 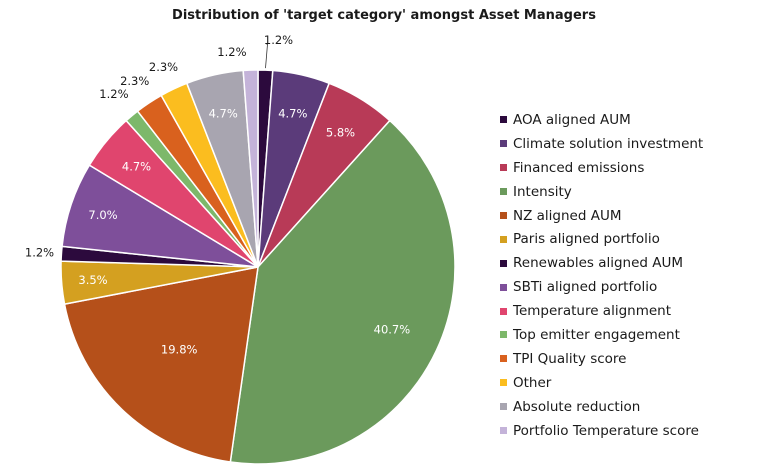 I want to click on pie-slice-nz-aligned-aum, so click(x=161, y=364).